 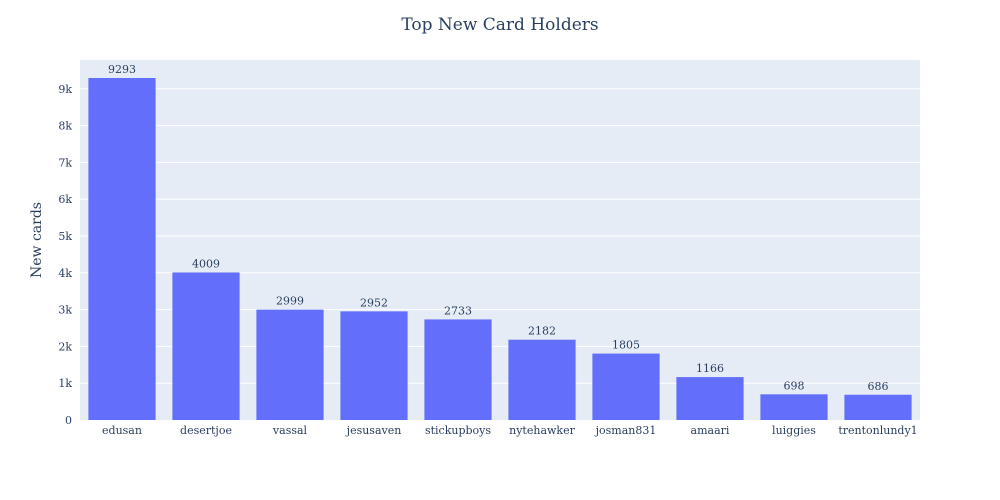 I want to click on bar-trentonlundy1, so click(x=878, y=407).